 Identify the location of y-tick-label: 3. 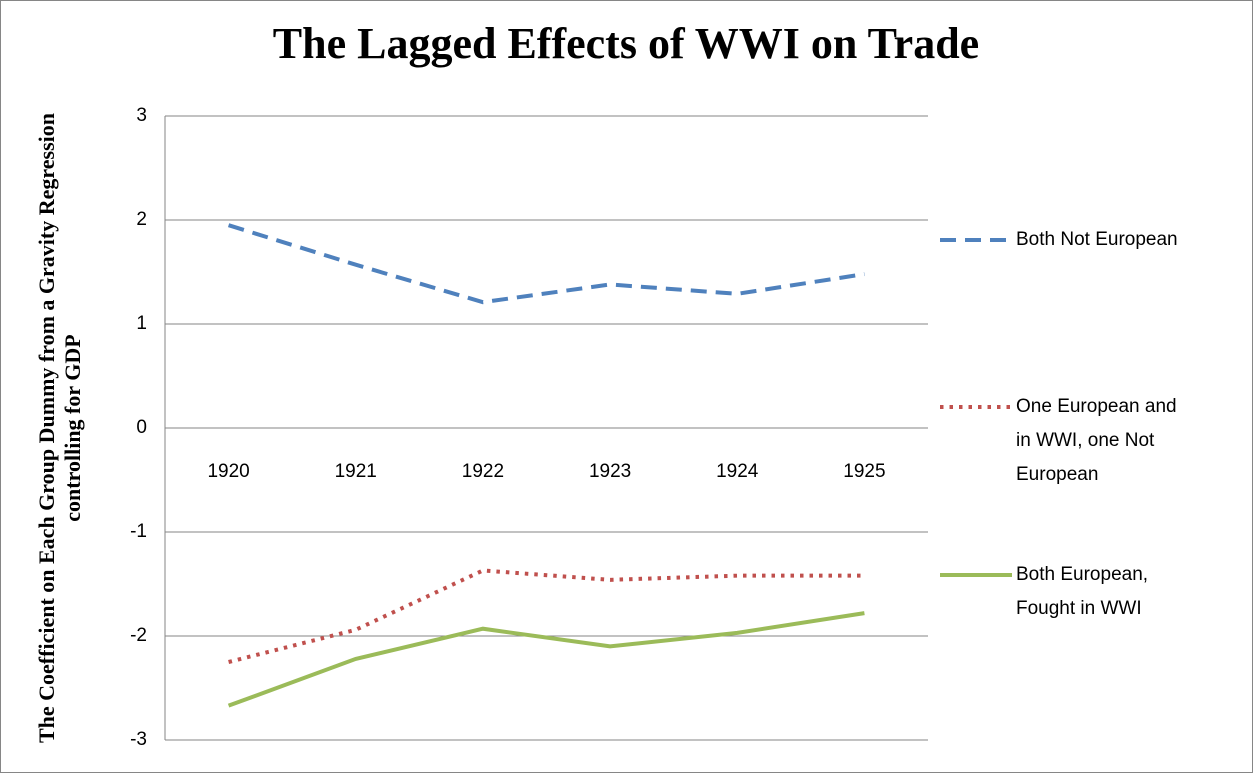
(141, 115).